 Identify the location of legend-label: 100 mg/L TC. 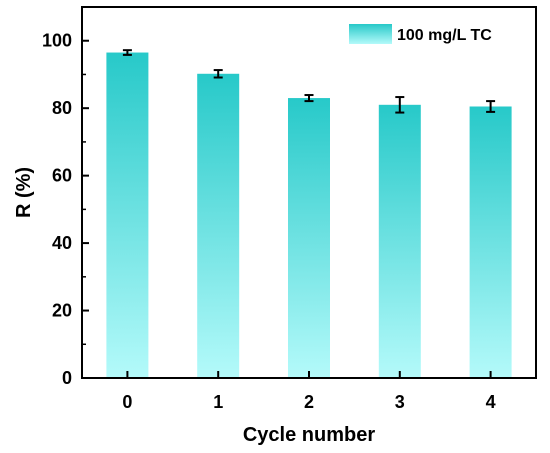
(444, 35).